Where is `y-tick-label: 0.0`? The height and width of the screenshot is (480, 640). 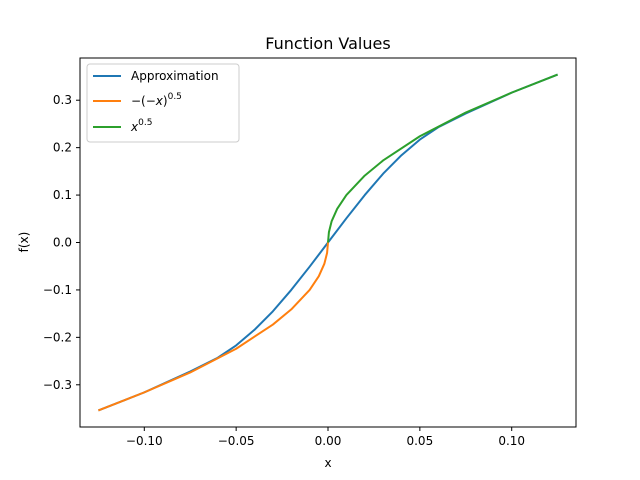 y-tick-label: 0.0 is located at coordinates (62, 243).